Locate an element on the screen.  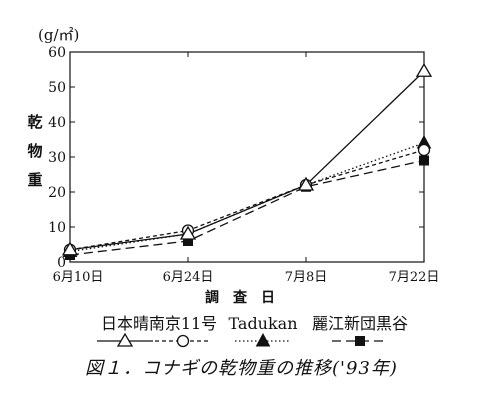
y-tick-label: 60 is located at coordinates (57, 53).